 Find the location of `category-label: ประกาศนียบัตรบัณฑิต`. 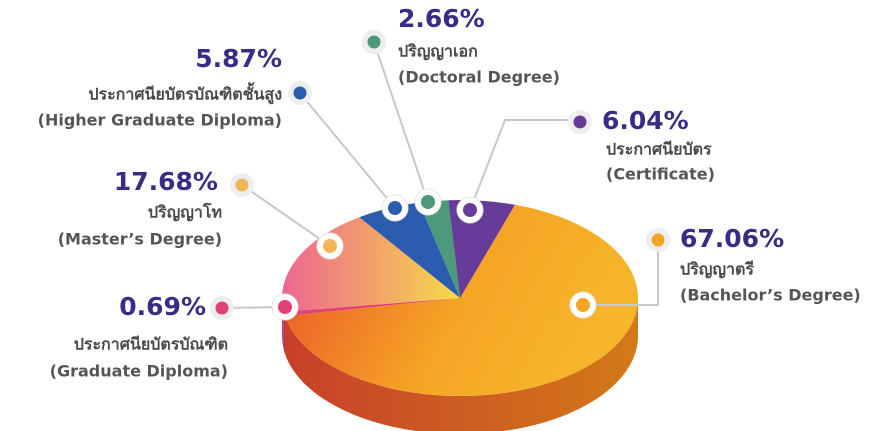

category-label: ประกาศนียบัตรบัณฑิต is located at coordinates (151, 344).